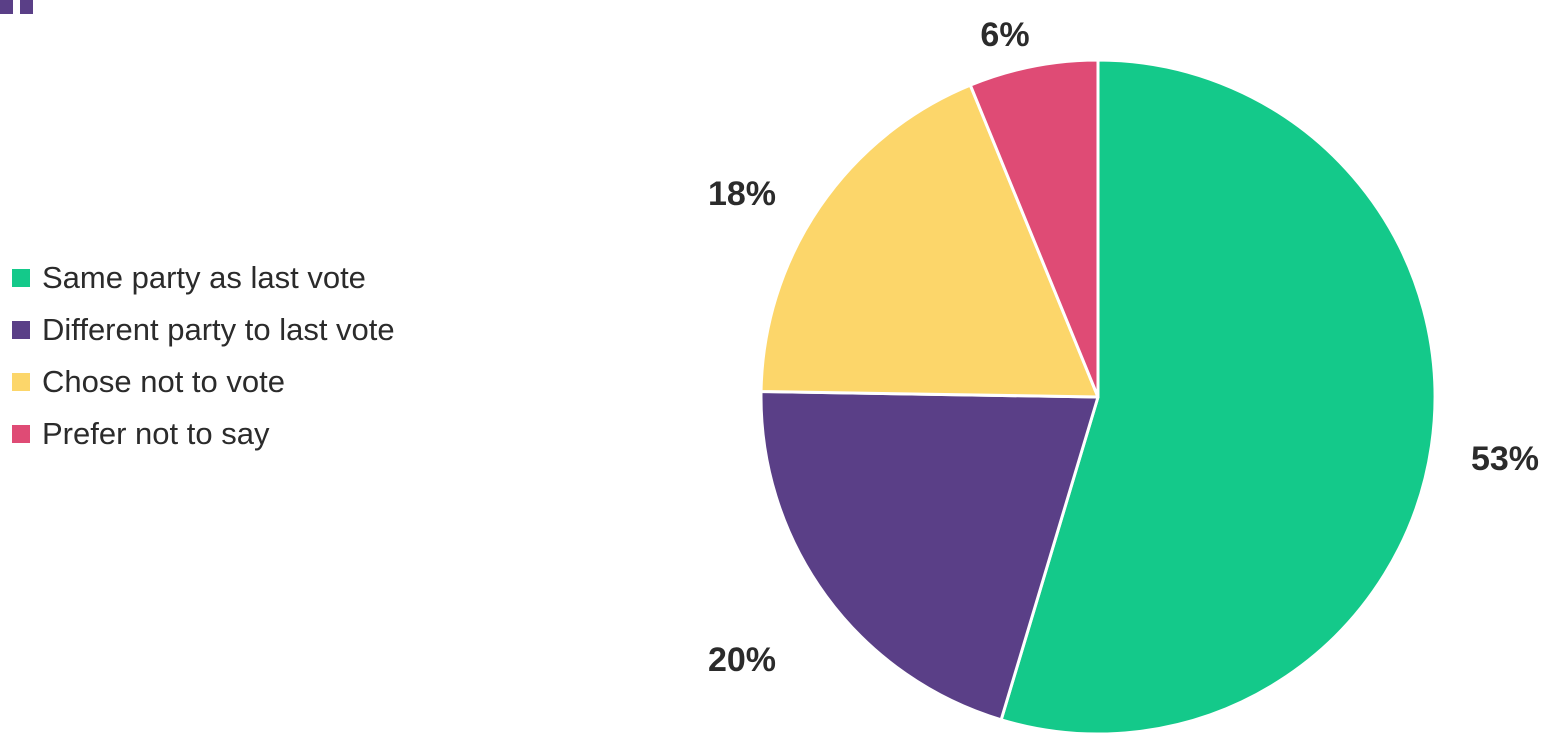 This screenshot has height=735, width=1560. I want to click on legend-label: Same party as last vote, so click(204, 277).